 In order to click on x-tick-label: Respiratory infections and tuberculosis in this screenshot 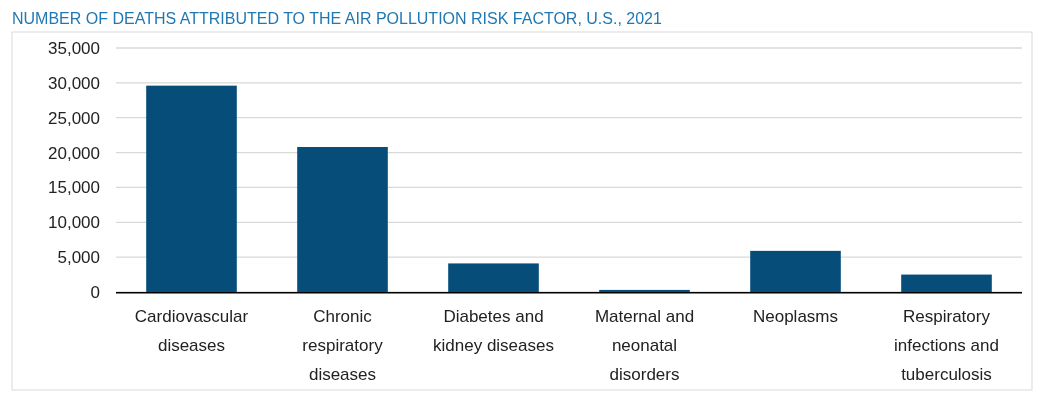, I will do `click(946, 345)`.